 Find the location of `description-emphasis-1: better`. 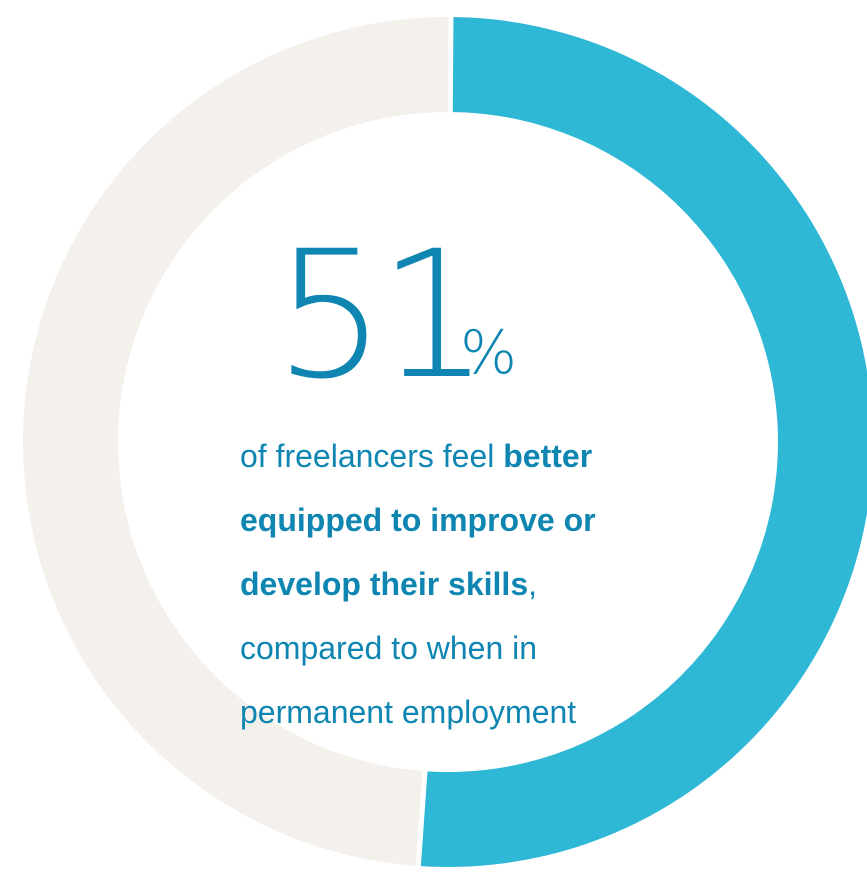

description-emphasis-1: better is located at coordinates (548, 456).